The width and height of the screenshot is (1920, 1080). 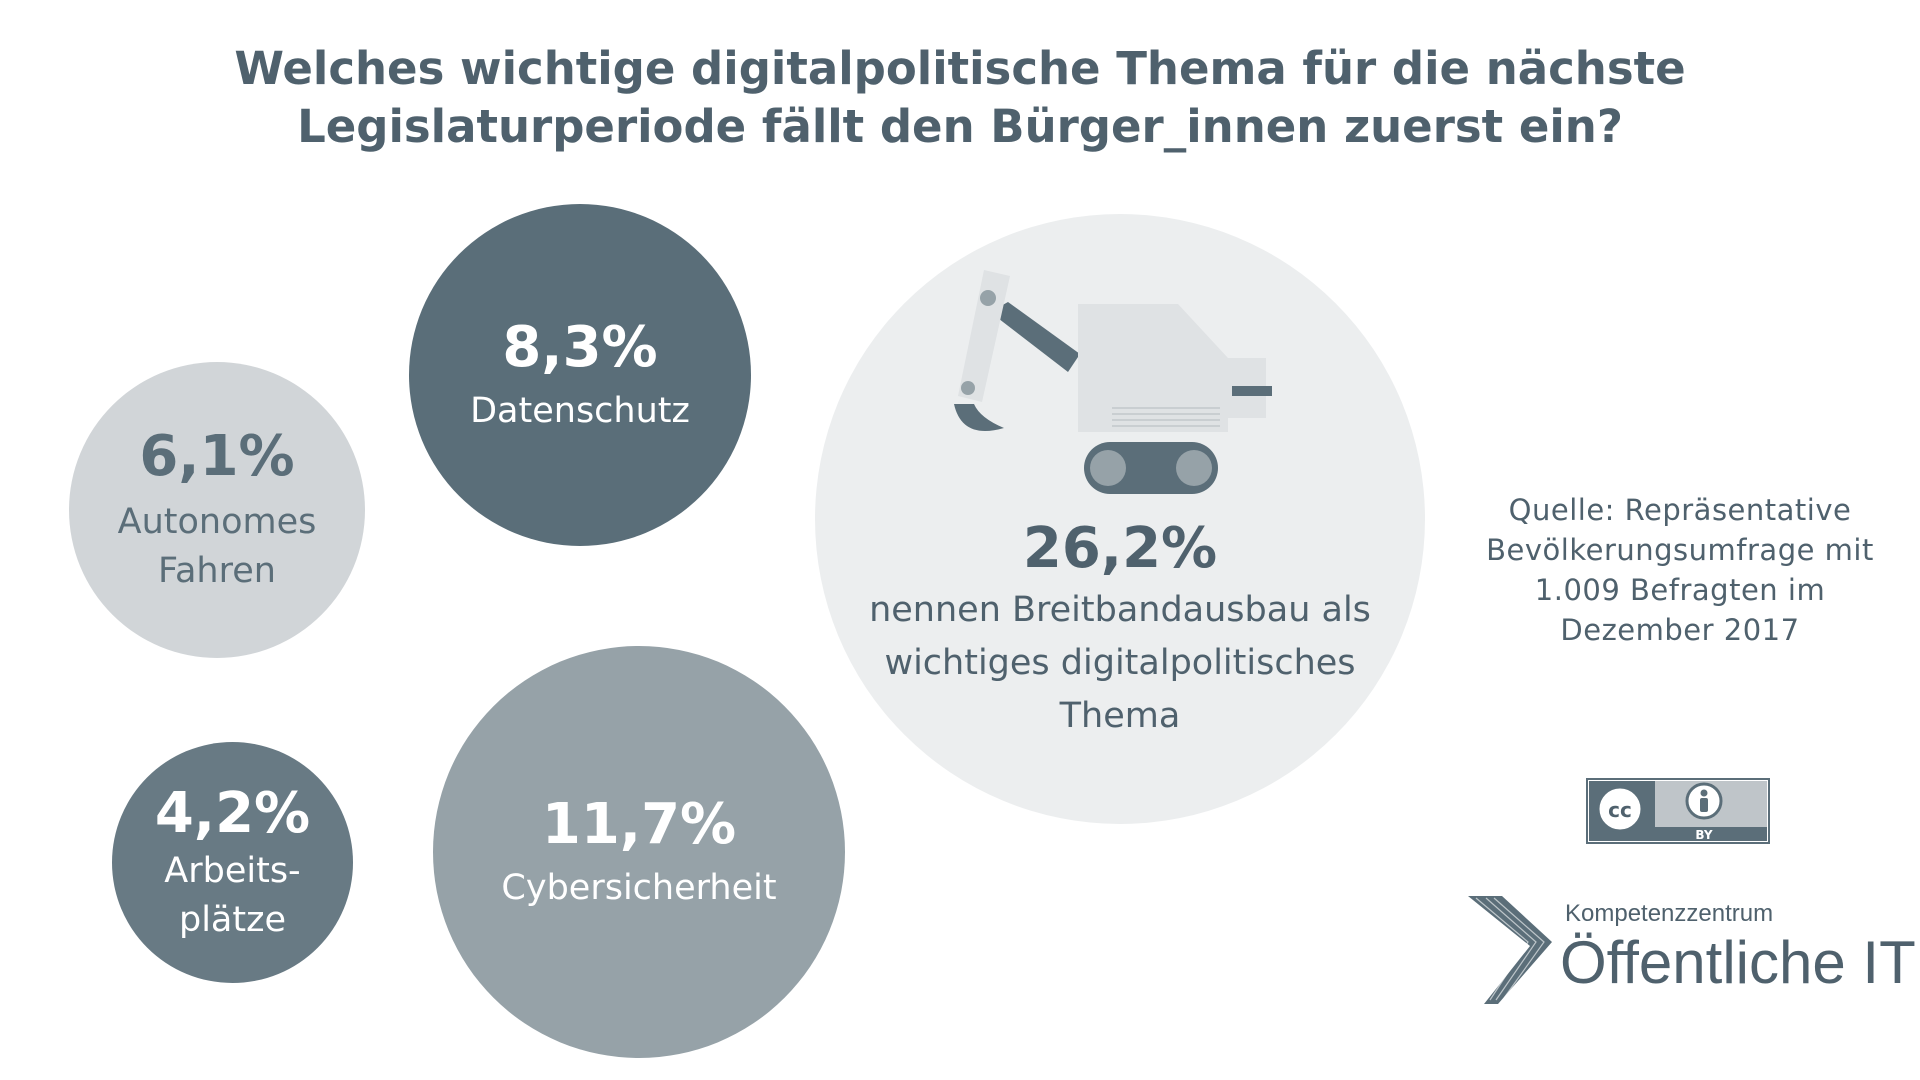 What do you see at coordinates (232, 919) in the screenshot?
I see `bubble-caption-line: plätze` at bounding box center [232, 919].